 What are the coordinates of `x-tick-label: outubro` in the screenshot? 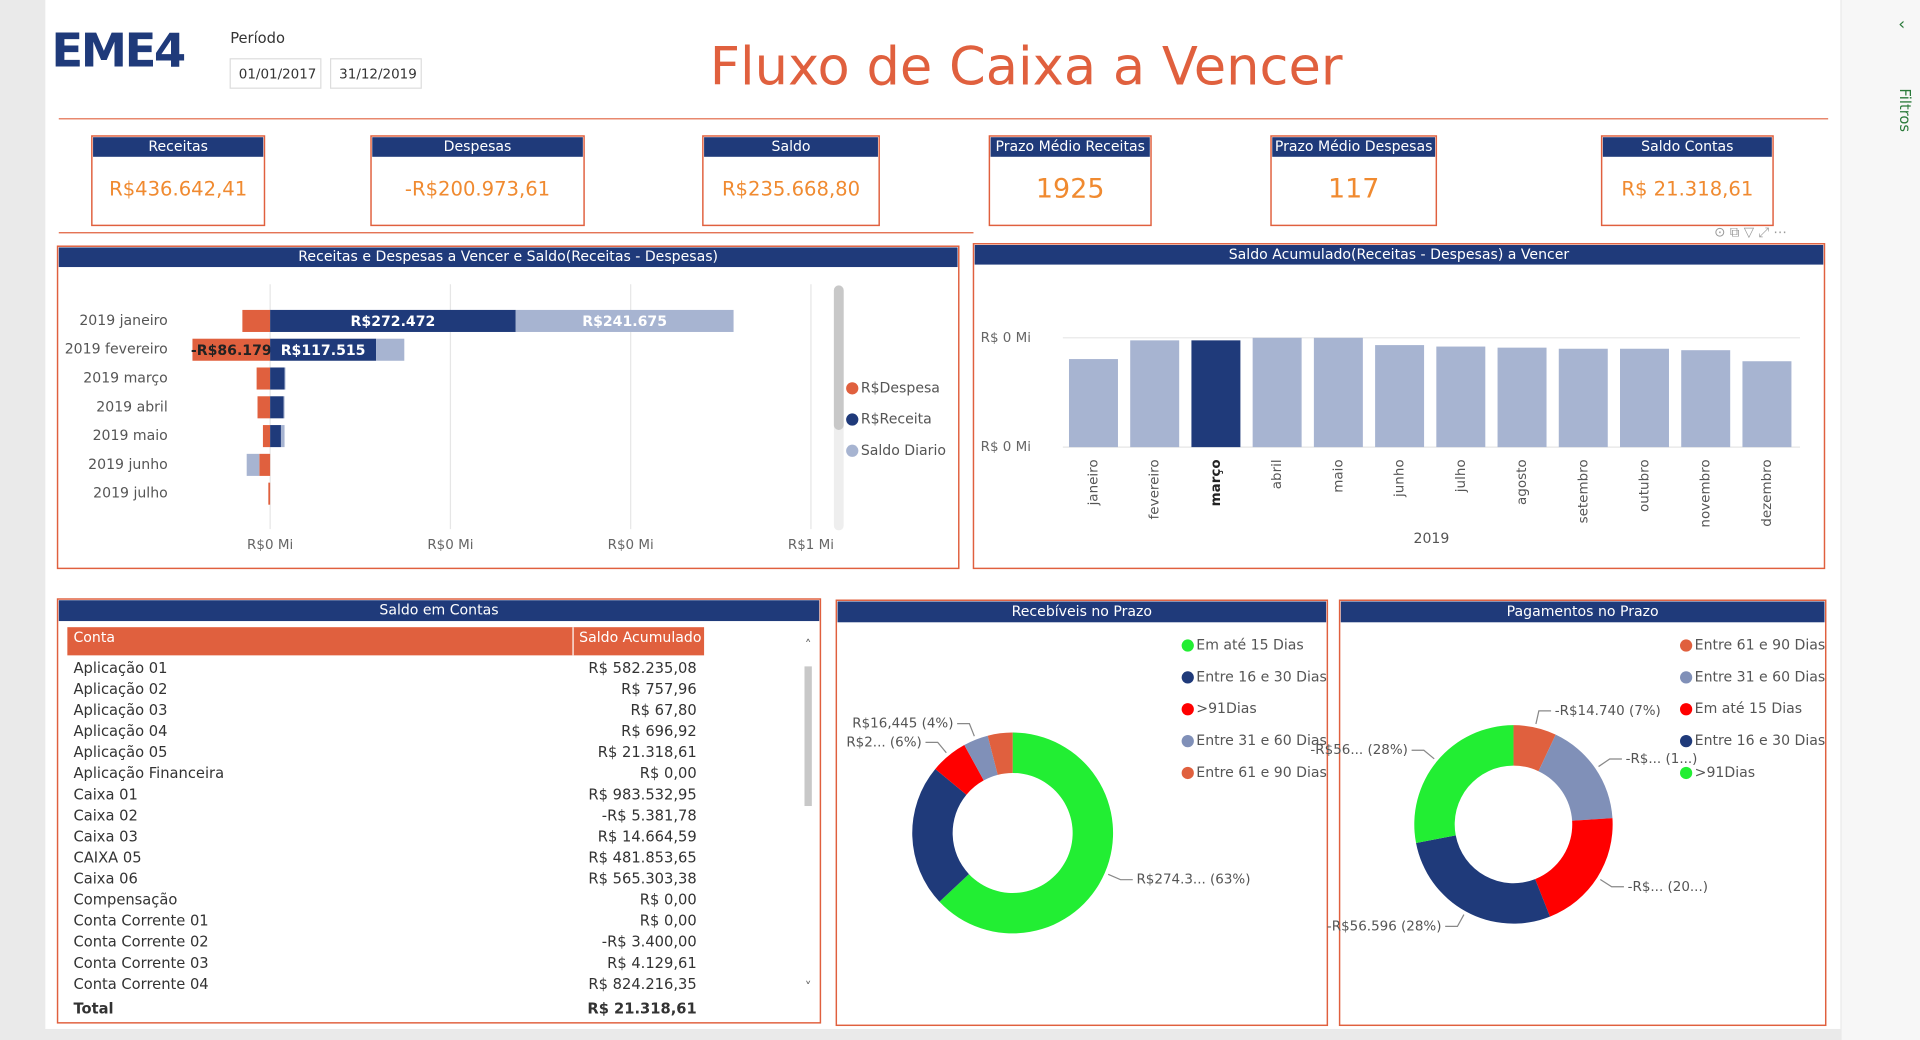 It's located at (1644, 485).